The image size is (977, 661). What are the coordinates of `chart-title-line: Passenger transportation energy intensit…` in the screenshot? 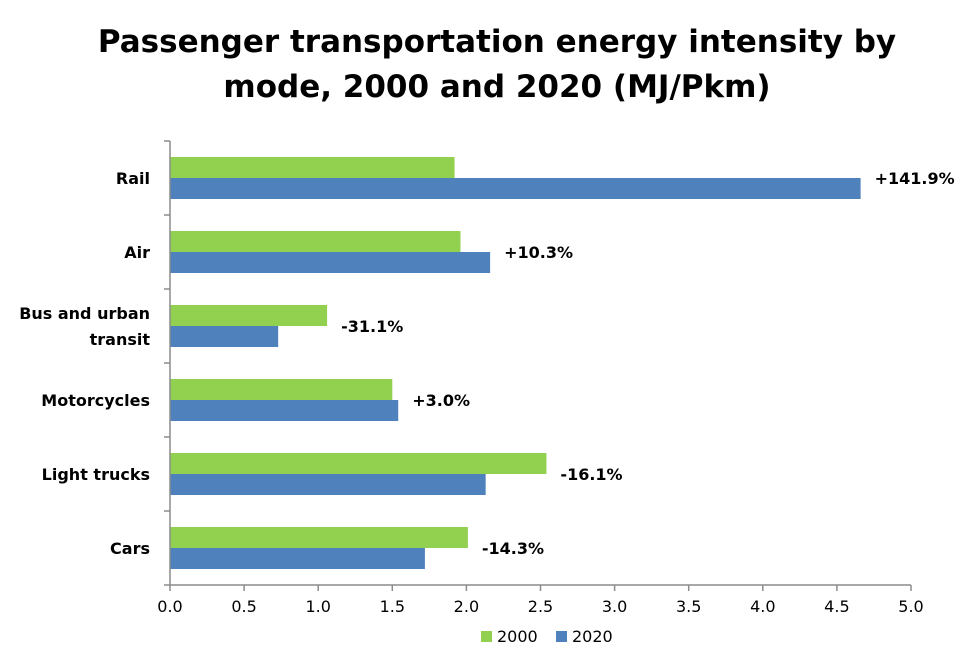 It's located at (497, 42).